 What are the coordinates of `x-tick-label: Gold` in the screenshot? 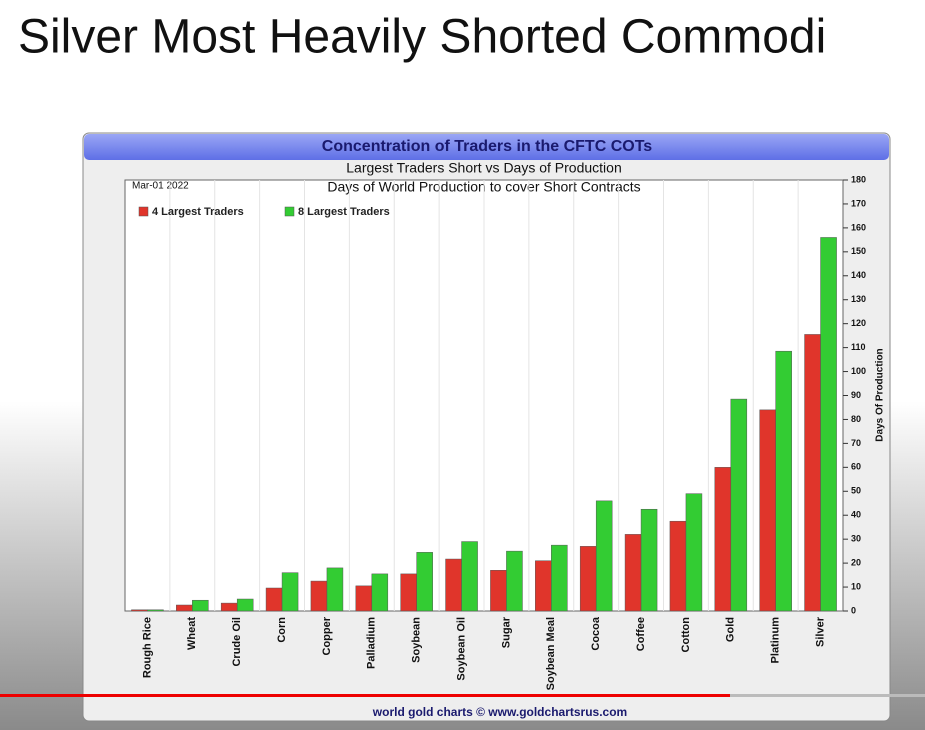 It's located at (731, 629).